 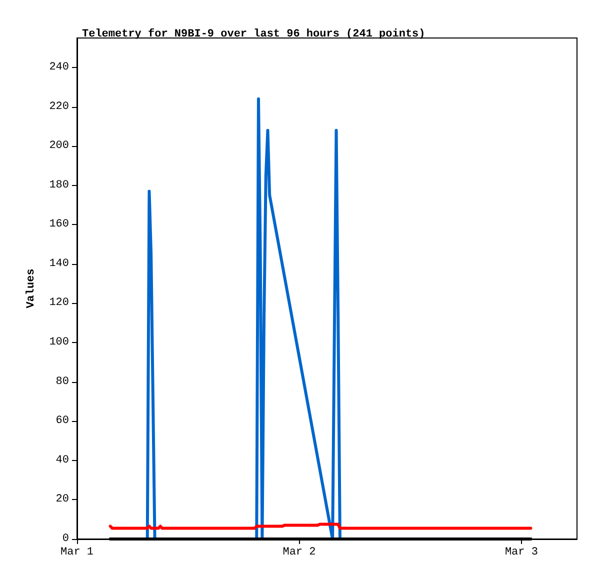 What do you see at coordinates (62, 460) in the screenshot?
I see `y-tick-label: 40` at bounding box center [62, 460].